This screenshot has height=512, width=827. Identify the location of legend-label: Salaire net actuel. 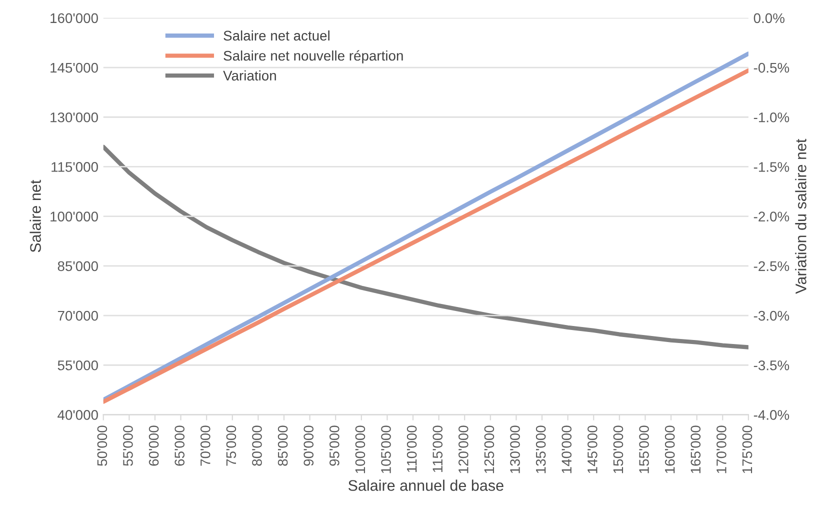
(277, 35).